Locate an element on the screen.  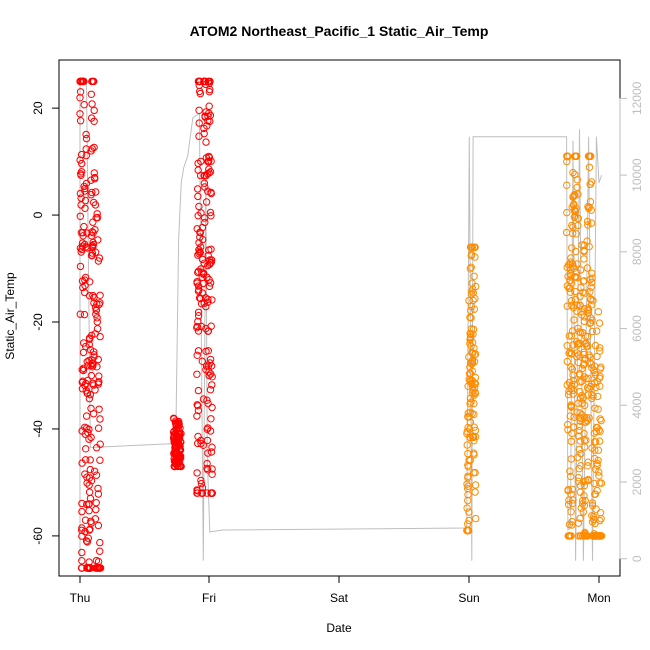
y2-tick-label: 4000 is located at coordinates (637, 405).